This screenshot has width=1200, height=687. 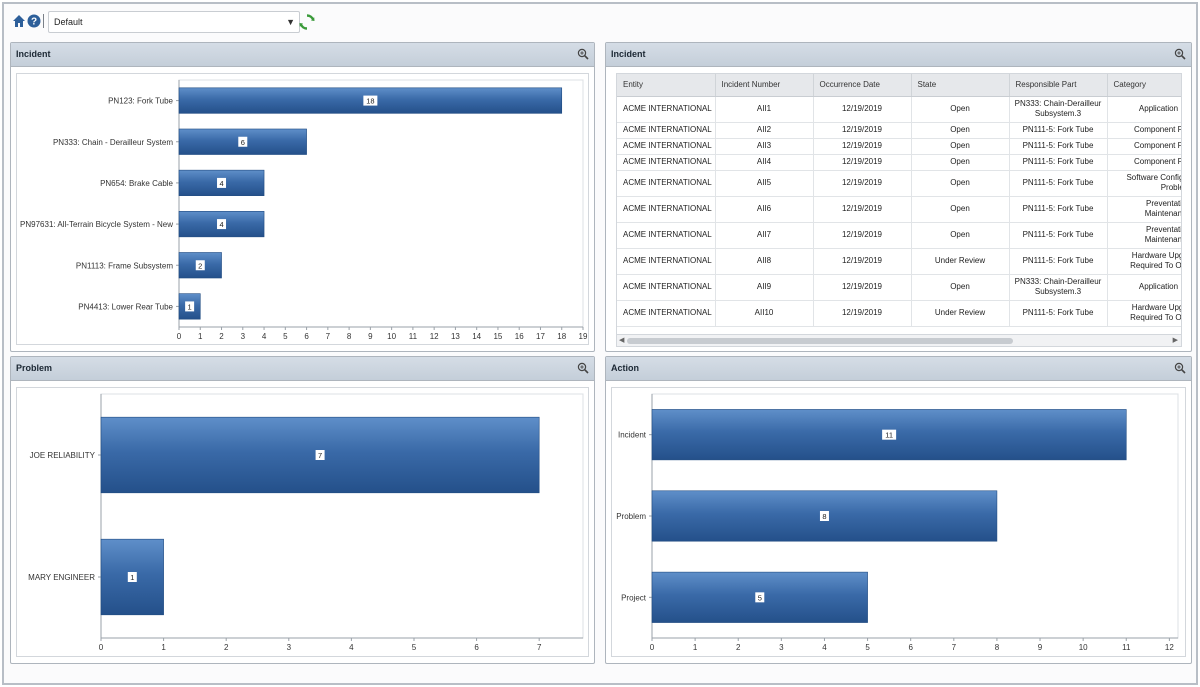 I want to click on table-cell: Component Fail, so click(x=1144, y=162).